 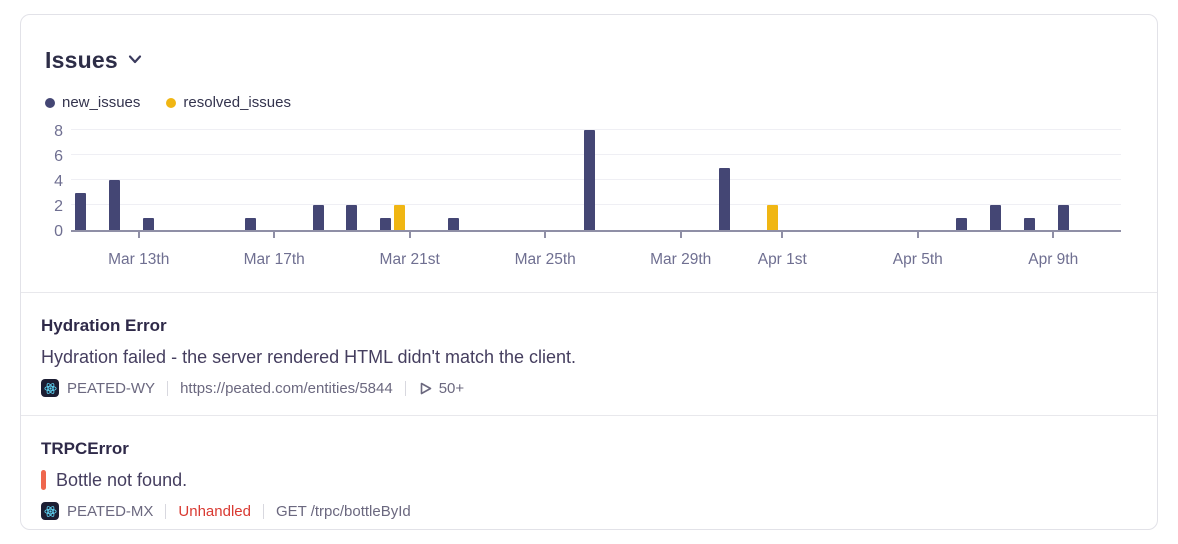 I want to click on legend-item-new-issues: new_issues, so click(x=92, y=102).